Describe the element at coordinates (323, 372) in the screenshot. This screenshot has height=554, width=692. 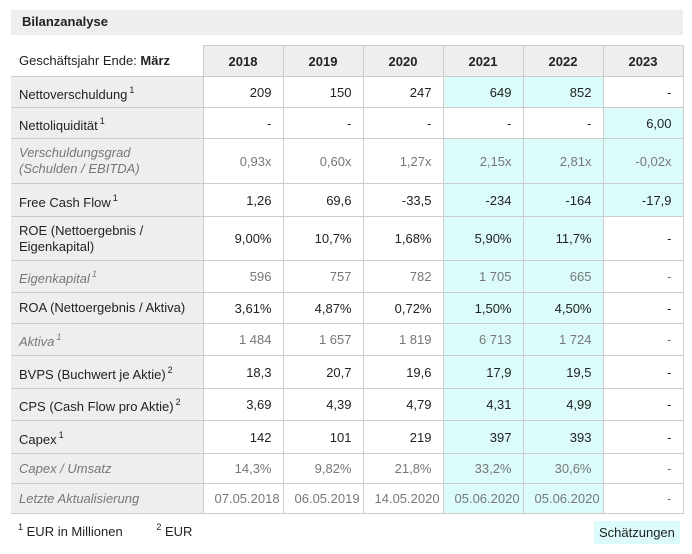
I see `value-cell-2019: 20,7` at that location.